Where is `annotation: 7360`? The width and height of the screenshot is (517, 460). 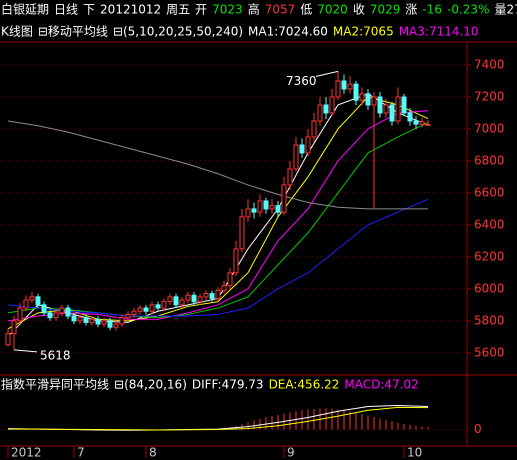 annotation: 7360 is located at coordinates (301, 81).